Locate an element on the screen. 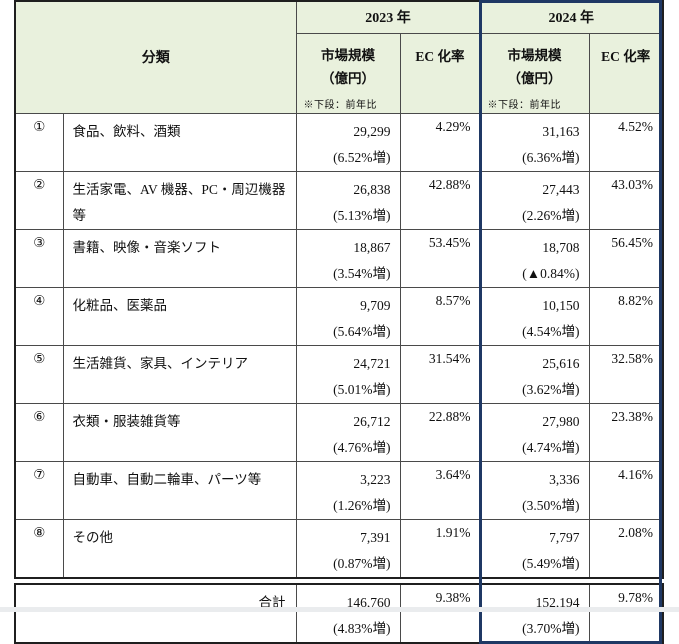 This screenshot has width=679, height=644. yoy-value: (3.50%増) is located at coordinates (551, 505).